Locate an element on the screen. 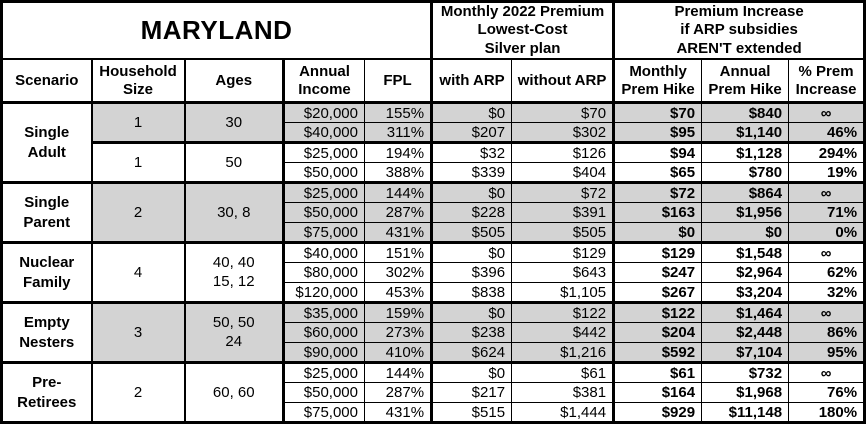 The width and height of the screenshot is (866, 435). cell-annual-prem-hike: $11,148 is located at coordinates (745, 413).